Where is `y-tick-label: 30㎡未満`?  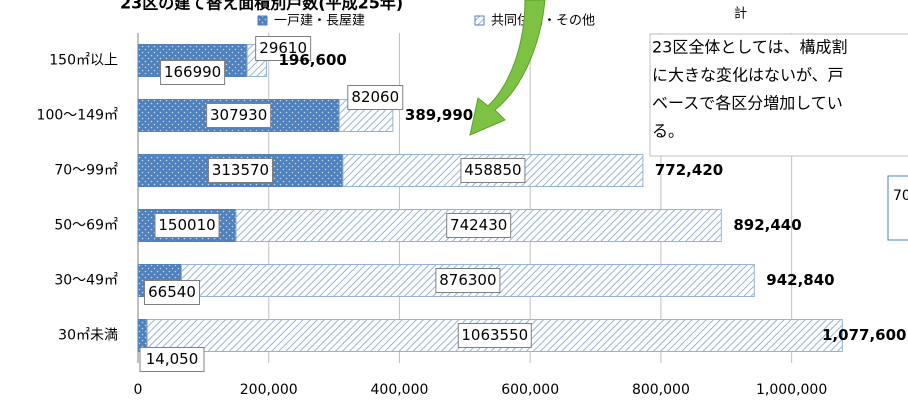 y-tick-label: 30㎡未満 is located at coordinates (88, 336).